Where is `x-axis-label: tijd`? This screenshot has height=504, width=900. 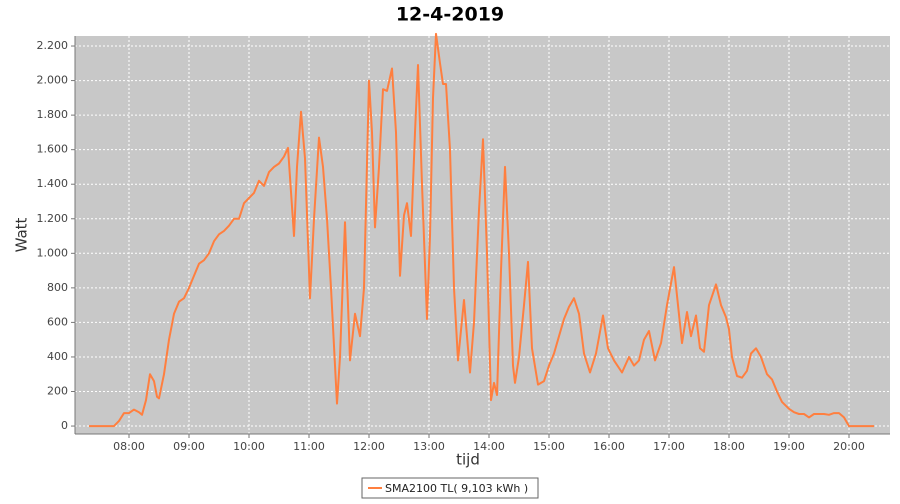 x-axis-label: tijd is located at coordinates (468, 460).